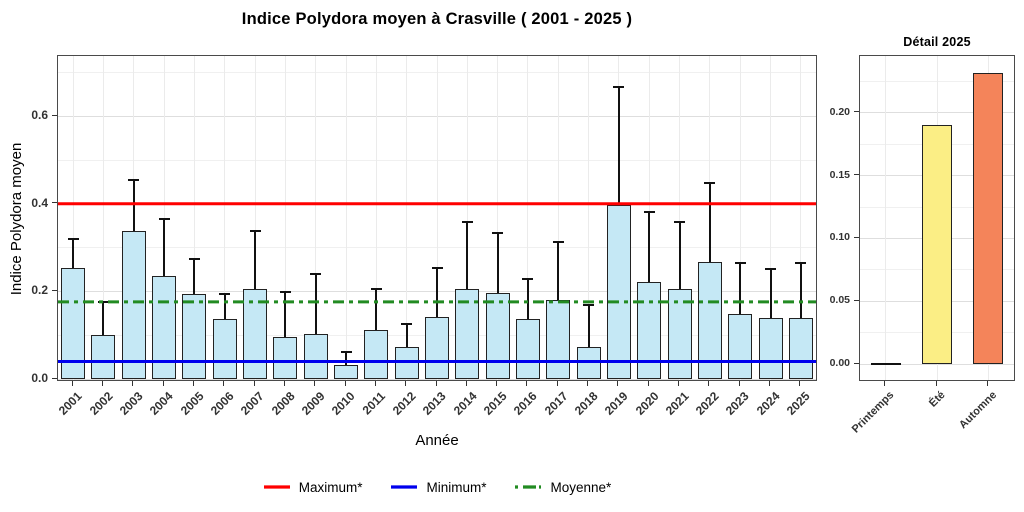  Describe the element at coordinates (315, 356) in the screenshot. I see `bar-2009` at that location.